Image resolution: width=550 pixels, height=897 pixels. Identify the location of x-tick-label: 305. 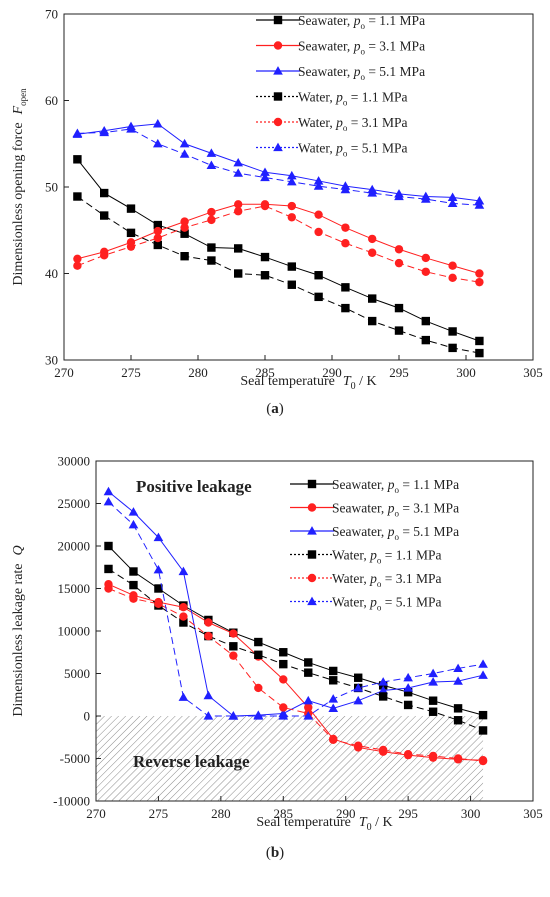
(533, 813).